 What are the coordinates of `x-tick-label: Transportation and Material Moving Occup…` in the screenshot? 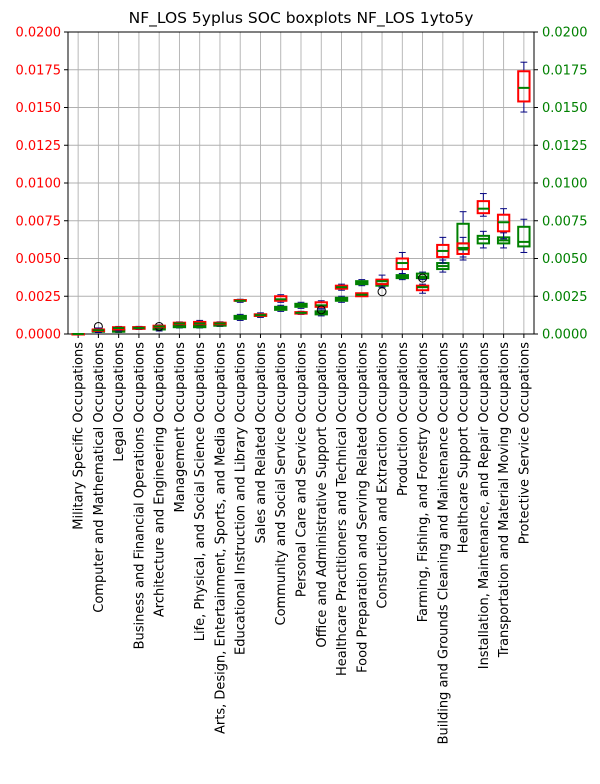 It's located at (504, 500).